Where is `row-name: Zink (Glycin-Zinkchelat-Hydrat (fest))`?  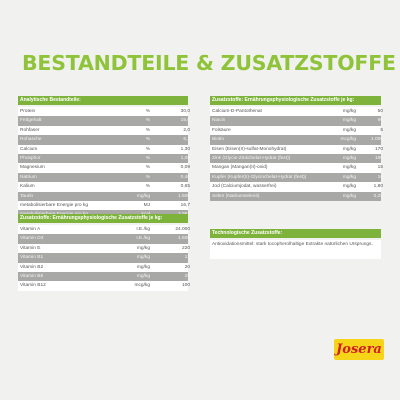 row-name: Zink (Glycin-Zinkchelat-Hydrat (fest)) is located at coordinates (251, 158).